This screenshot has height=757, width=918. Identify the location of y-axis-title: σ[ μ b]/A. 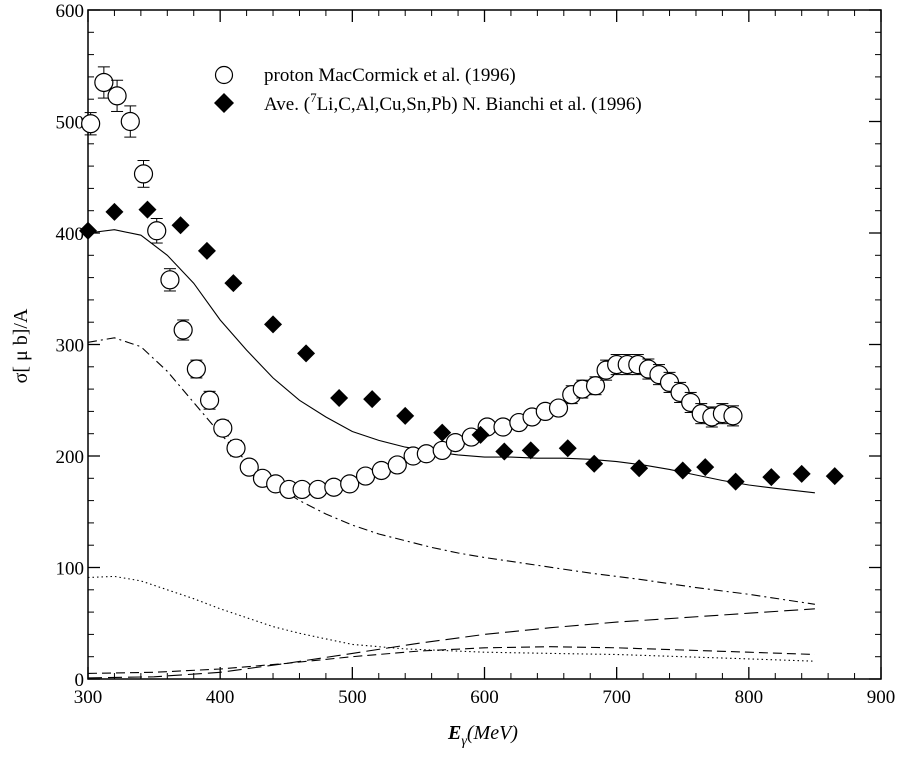
(21, 345).